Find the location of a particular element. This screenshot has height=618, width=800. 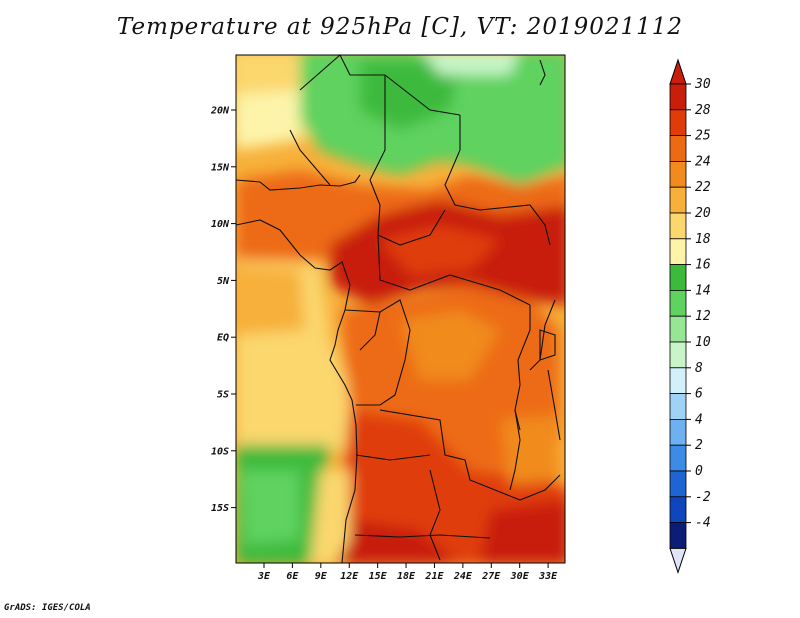

lon-label: 21E is located at coordinates (434, 576).